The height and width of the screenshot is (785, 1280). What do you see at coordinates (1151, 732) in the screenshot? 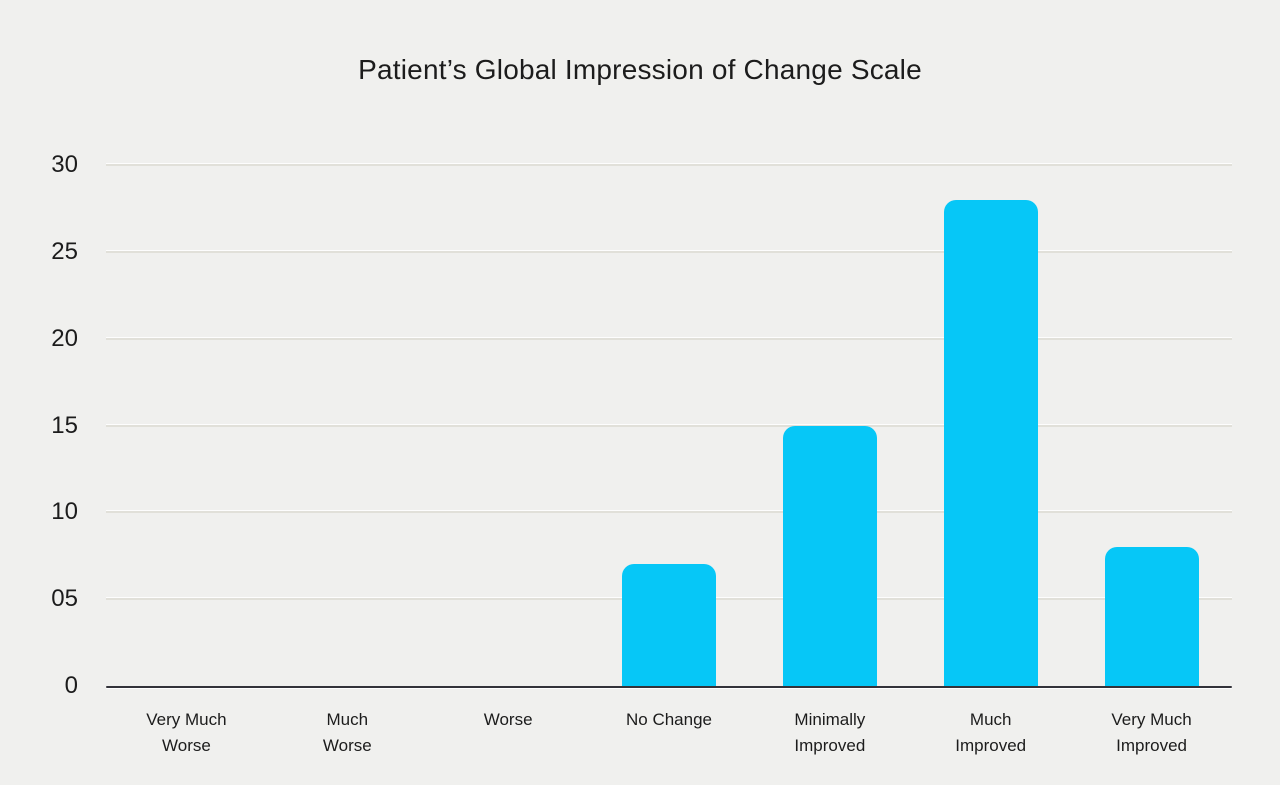
I see `x-label-very-much-improved: Very Much Improved` at bounding box center [1151, 732].